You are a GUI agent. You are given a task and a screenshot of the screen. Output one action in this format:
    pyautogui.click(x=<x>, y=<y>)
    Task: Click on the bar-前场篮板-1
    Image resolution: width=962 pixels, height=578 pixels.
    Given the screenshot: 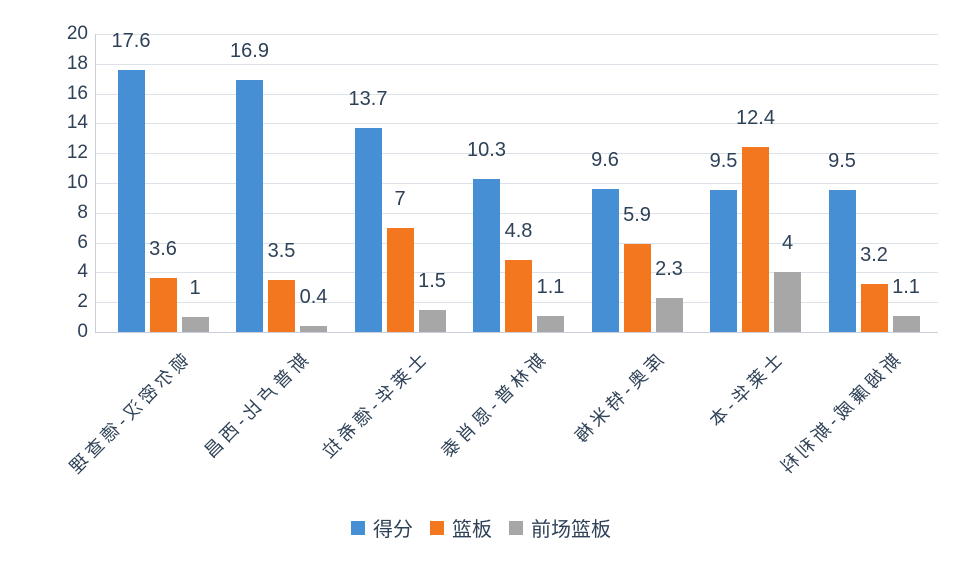 What is the action you would take?
    pyautogui.click(x=313, y=329)
    